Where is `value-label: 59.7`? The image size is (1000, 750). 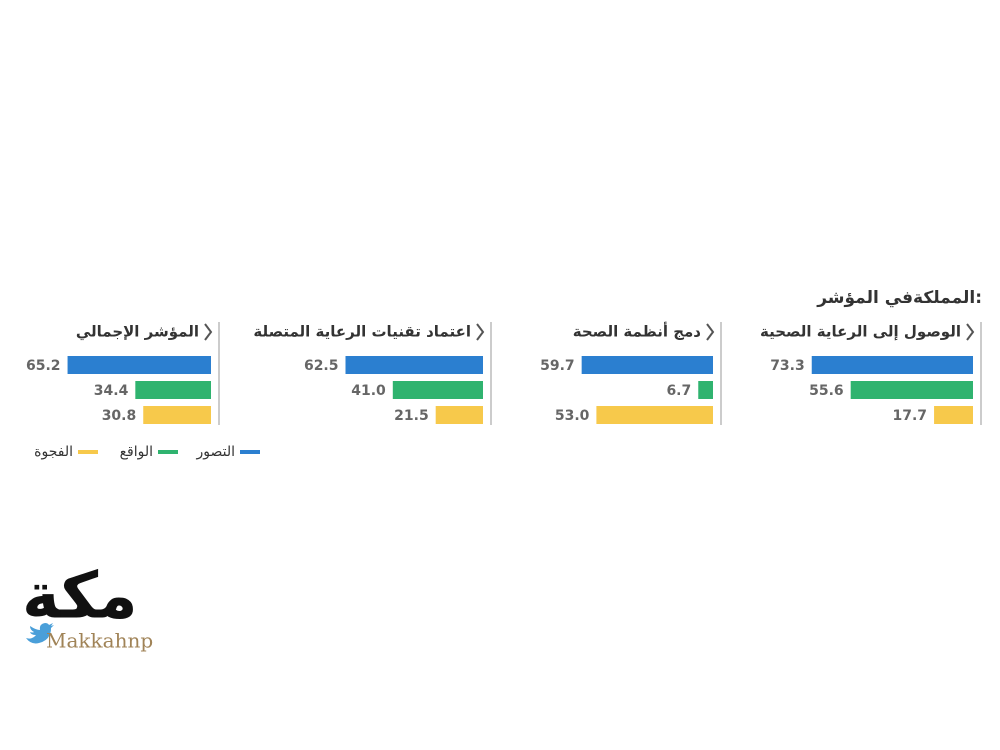
value-label: 59.7 is located at coordinates (557, 366).